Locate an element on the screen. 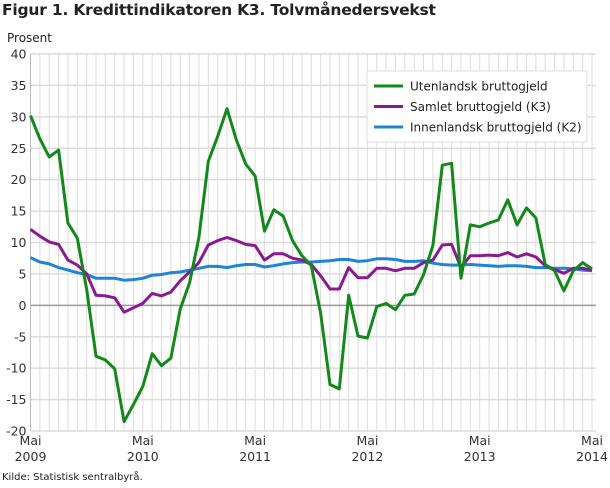  y-tick-label: -20 is located at coordinates (16, 431).